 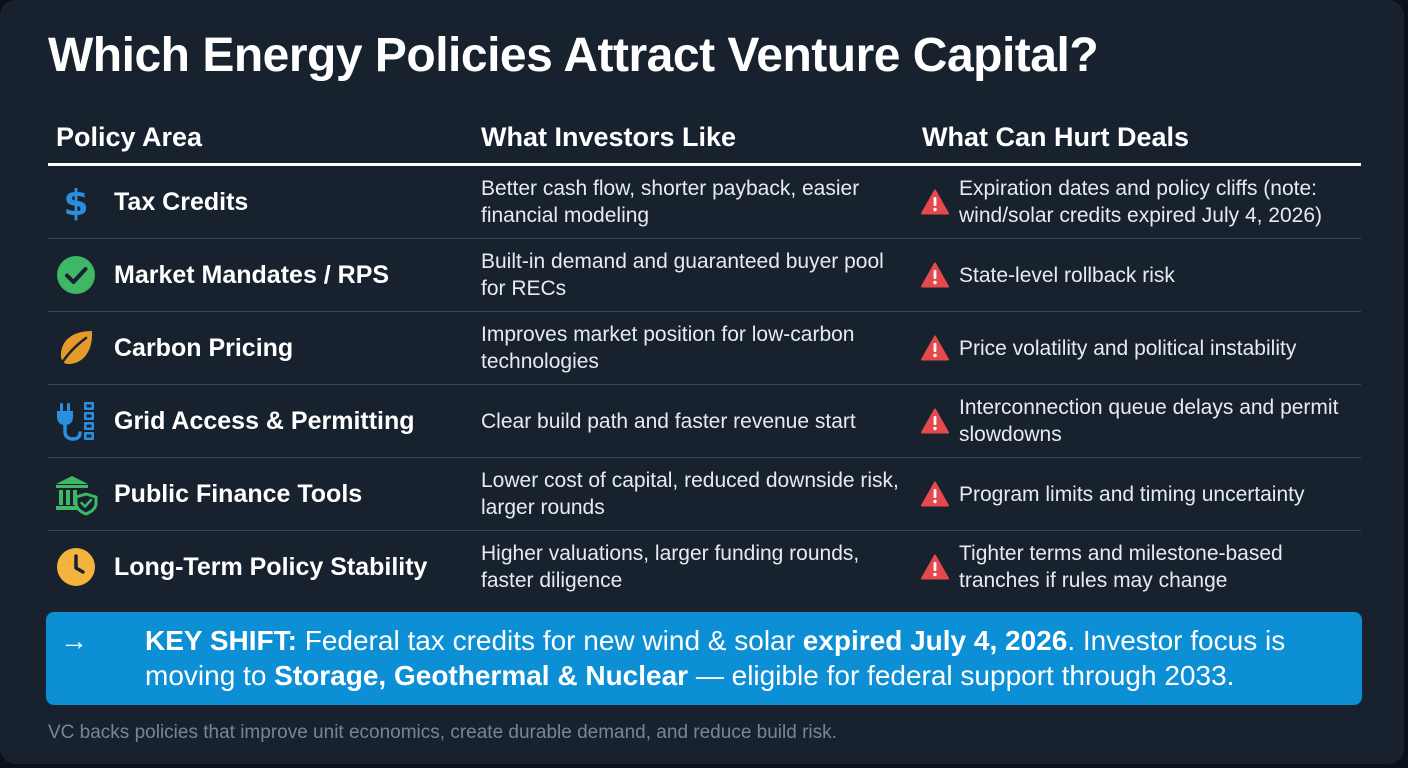 I want to click on hurt-deals-text: State-level rollback risk, so click(x=1067, y=275).